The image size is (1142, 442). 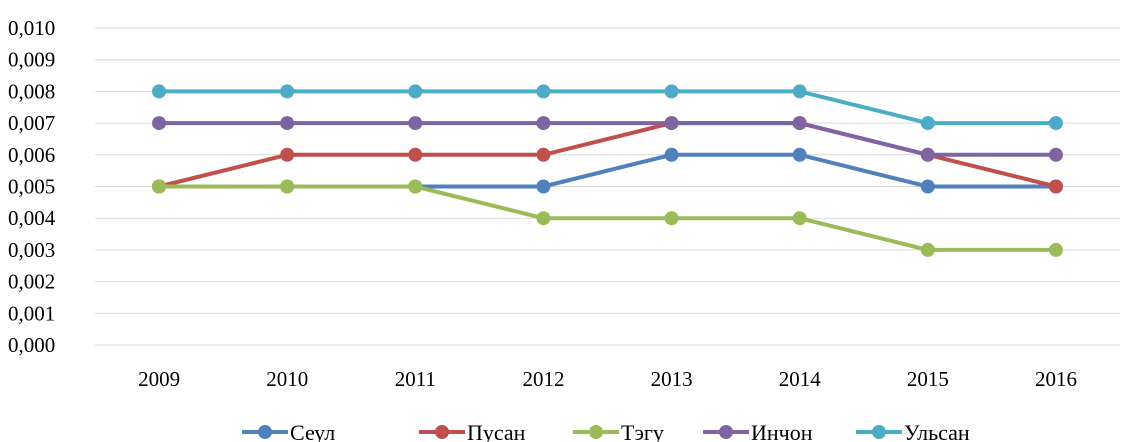 I want to click on x-tick-label: 2013, so click(x=672, y=379).